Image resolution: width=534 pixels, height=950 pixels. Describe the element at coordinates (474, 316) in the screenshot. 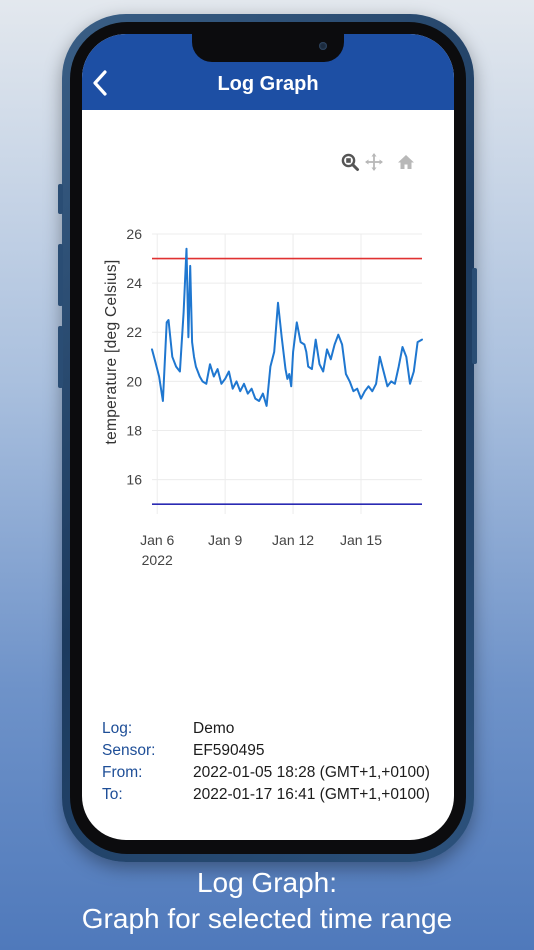

I see `power-button` at that location.